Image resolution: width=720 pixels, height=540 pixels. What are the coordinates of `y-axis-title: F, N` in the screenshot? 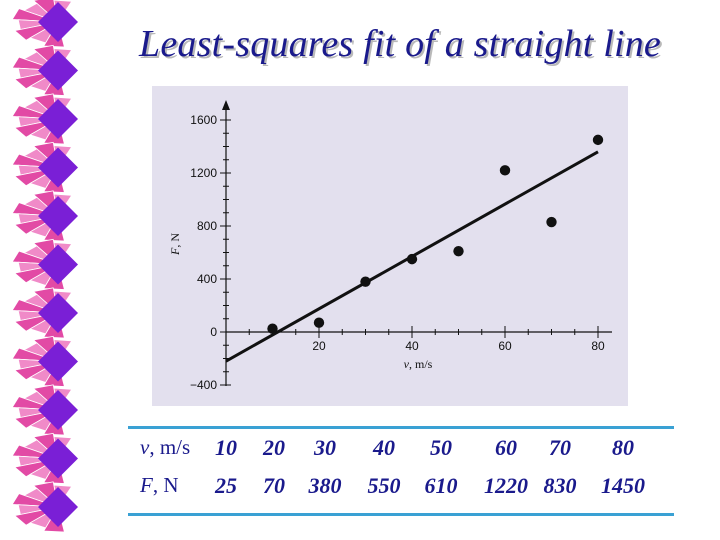 It's located at (175, 244).